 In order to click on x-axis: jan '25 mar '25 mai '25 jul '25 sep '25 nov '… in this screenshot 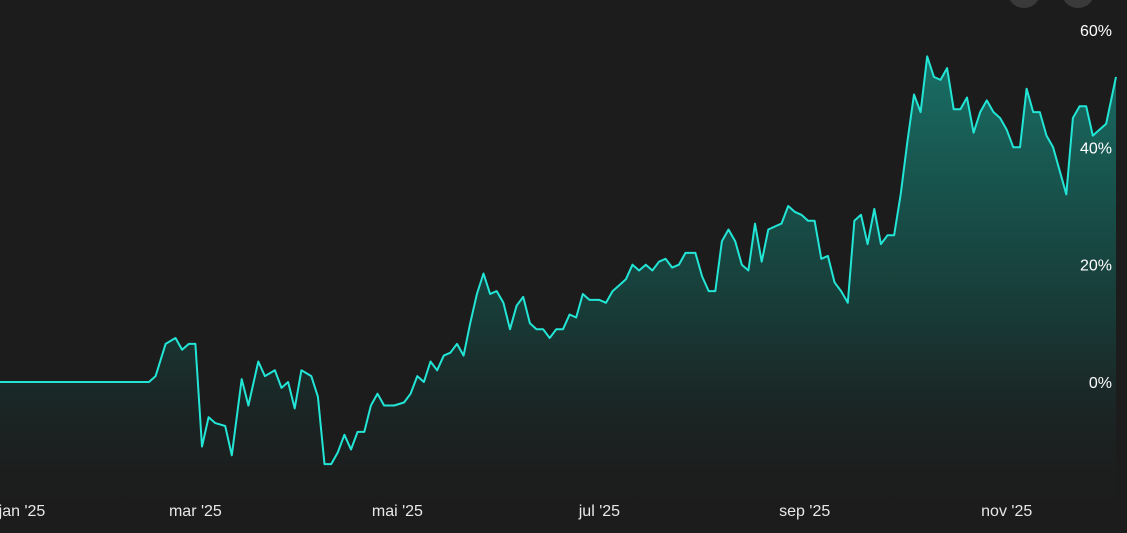, I will do `click(516, 511)`.